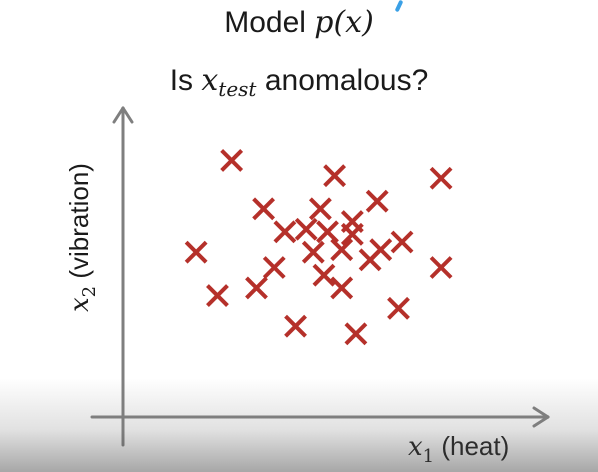  What do you see at coordinates (471, 446) in the screenshot?
I see `x-axis-label-text: (heat)` at bounding box center [471, 446].